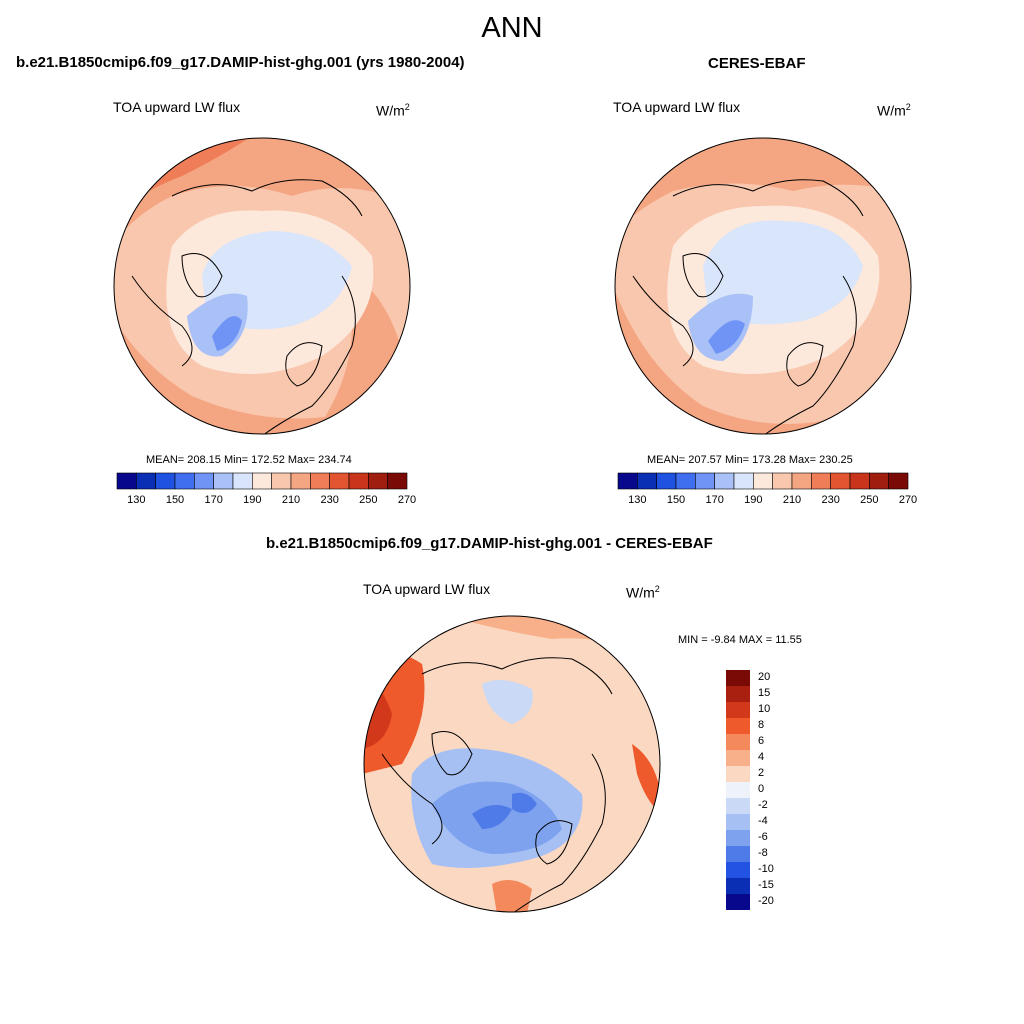  I want to click on diff-panel-colorbar, so click(738, 790).